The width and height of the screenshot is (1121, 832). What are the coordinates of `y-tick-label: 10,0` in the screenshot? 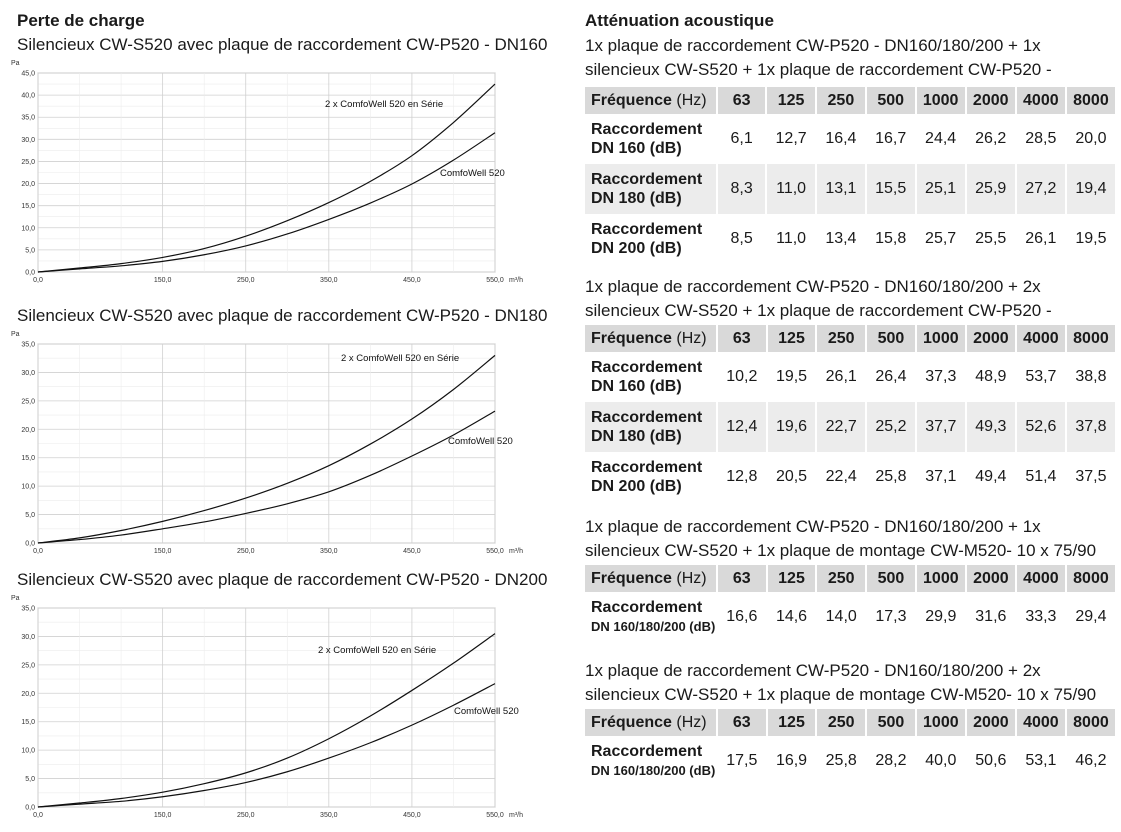 It's located at (28, 487).